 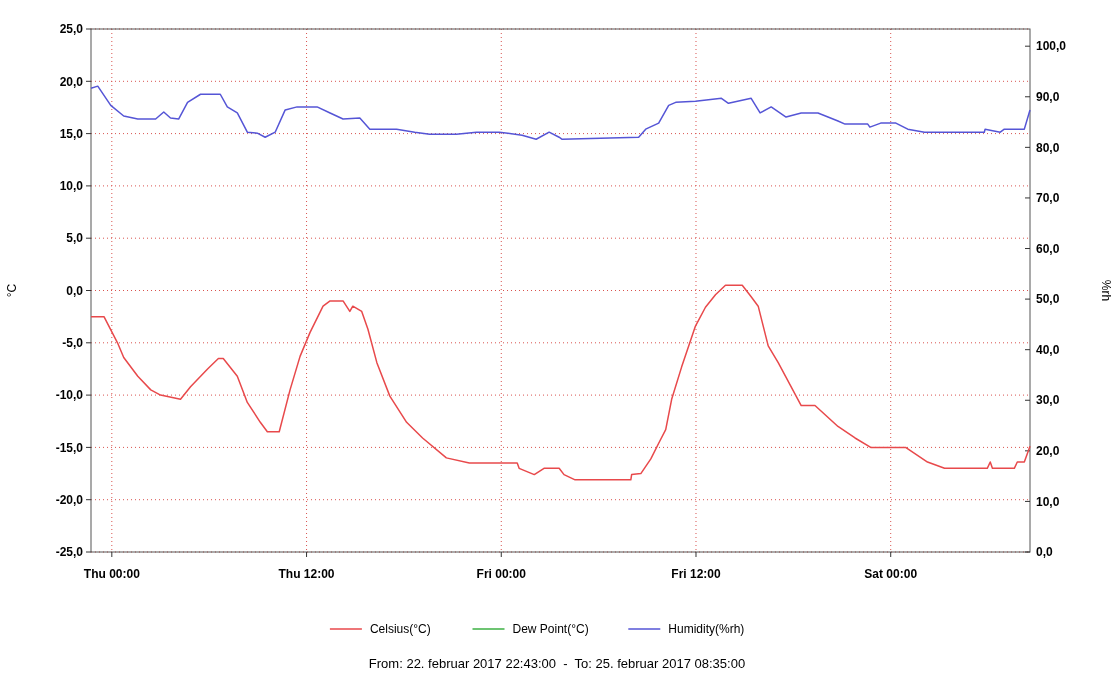 What do you see at coordinates (696, 574) in the screenshot?
I see `x-tick-label: Fri 12:00` at bounding box center [696, 574].